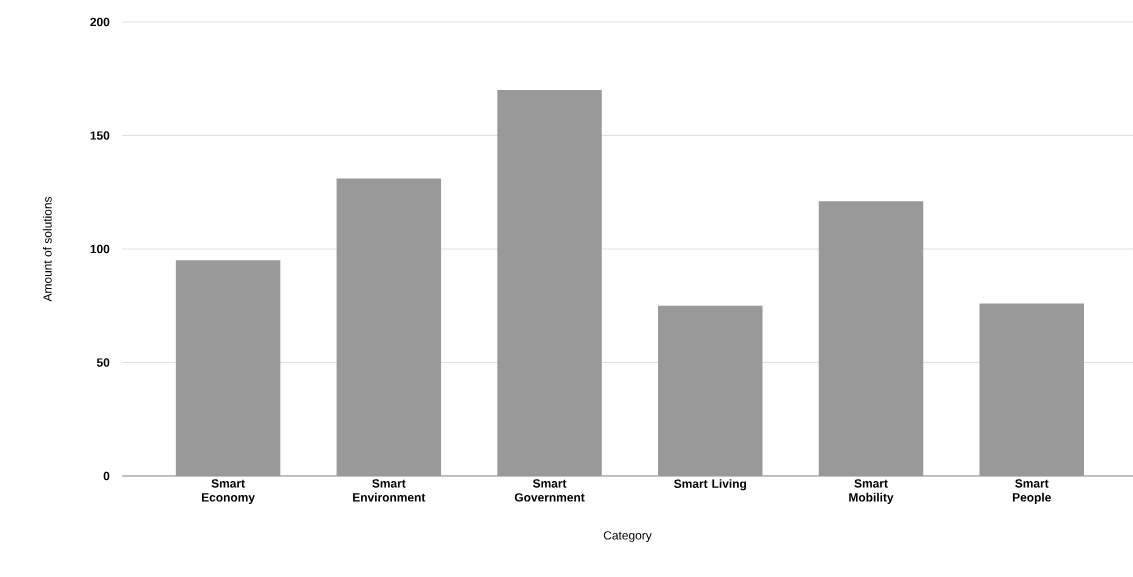 The width and height of the screenshot is (1133, 577). Describe the element at coordinates (103, 362) in the screenshot. I see `y-tick-label: 50` at that location.